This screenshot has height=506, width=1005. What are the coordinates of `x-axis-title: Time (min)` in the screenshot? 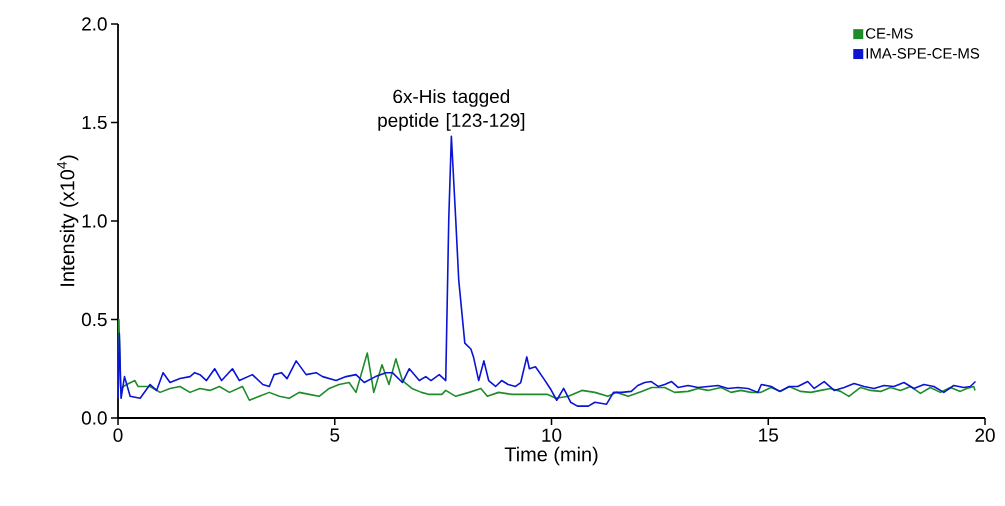 It's located at (551, 456).